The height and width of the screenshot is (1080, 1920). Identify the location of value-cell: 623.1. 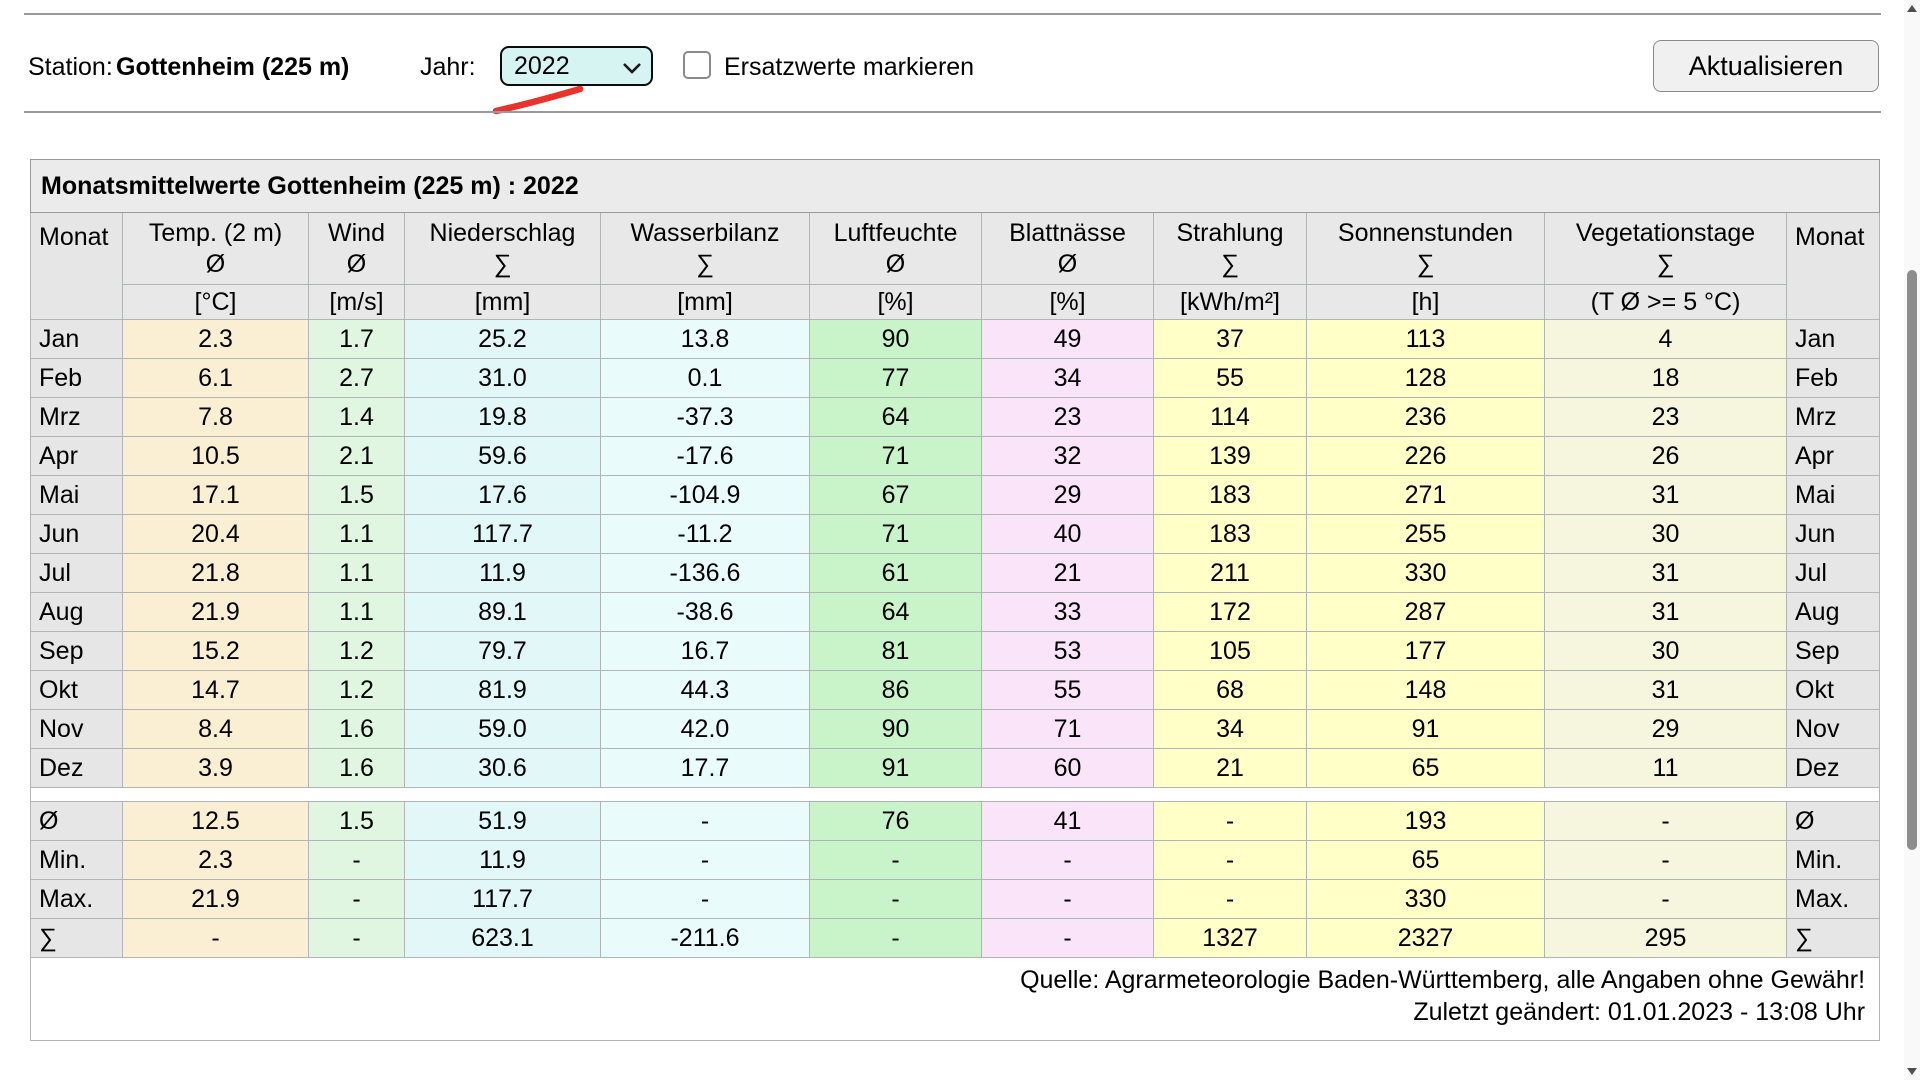
(502, 938).